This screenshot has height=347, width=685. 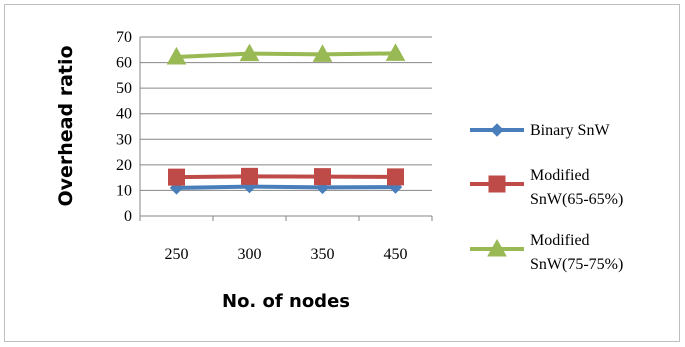 What do you see at coordinates (576, 199) in the screenshot?
I see `legend-entry: SnW(65-65%)` at bounding box center [576, 199].